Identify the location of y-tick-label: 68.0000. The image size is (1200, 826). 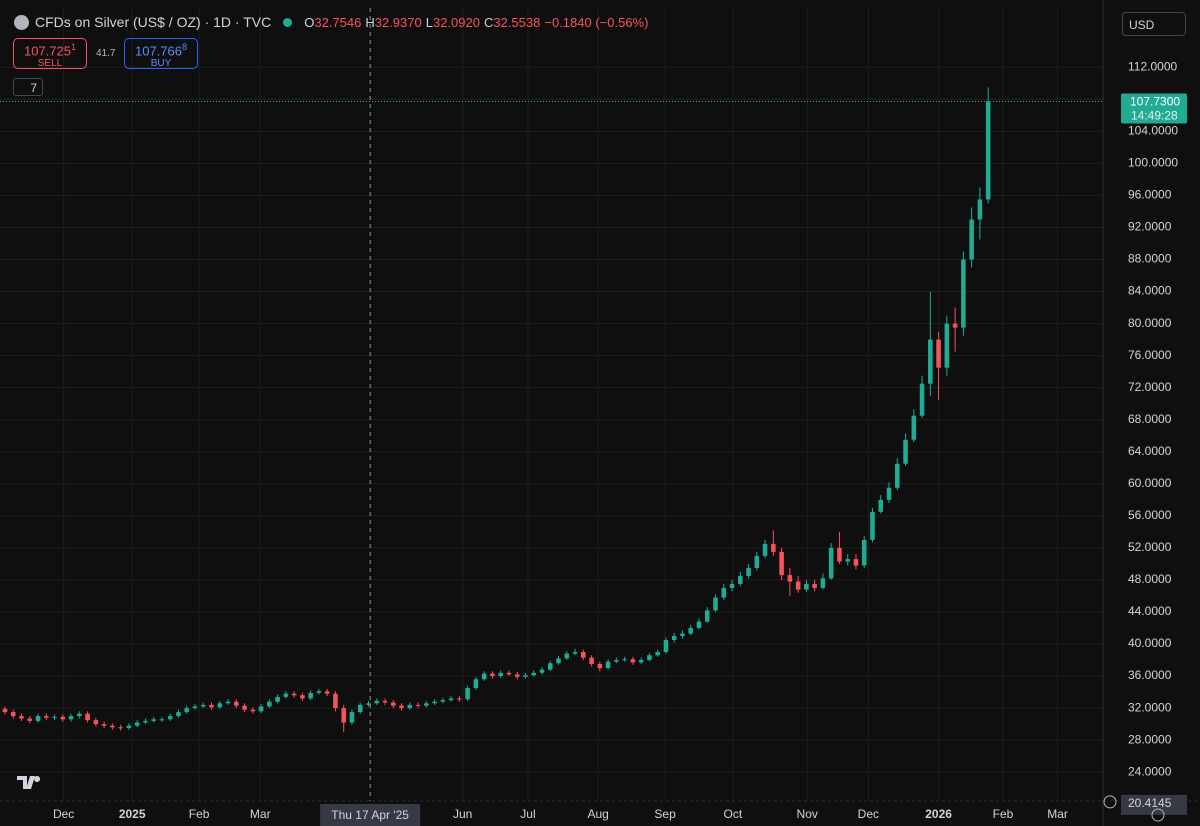
(1150, 419).